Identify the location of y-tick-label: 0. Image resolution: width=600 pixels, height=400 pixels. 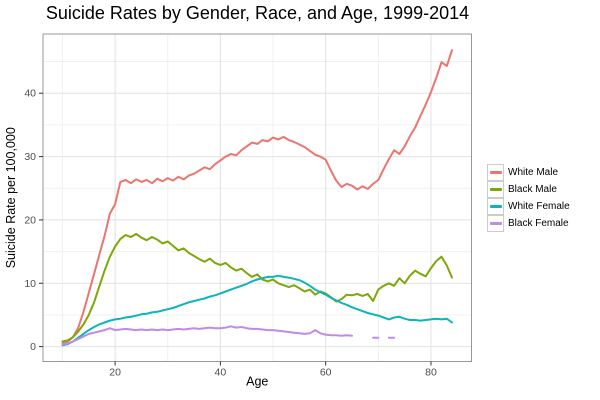
(33, 347).